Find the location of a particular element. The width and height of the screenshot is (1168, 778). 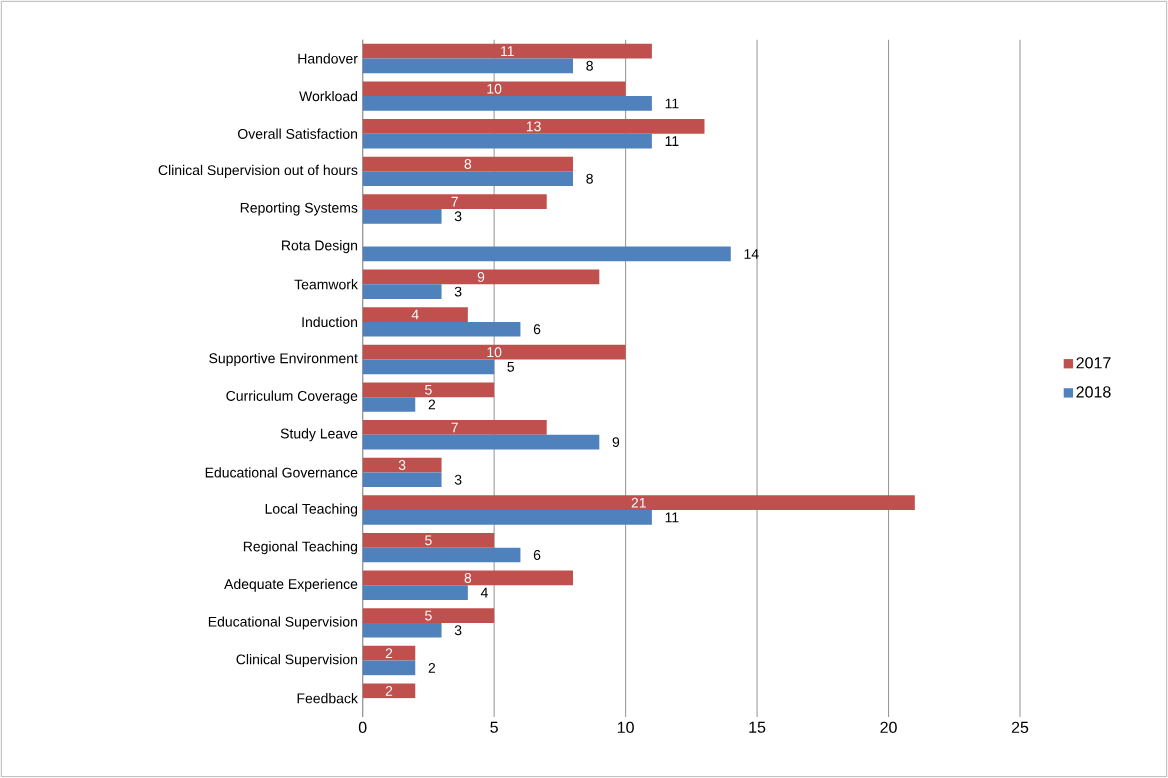

data-label: 13 is located at coordinates (533, 126).